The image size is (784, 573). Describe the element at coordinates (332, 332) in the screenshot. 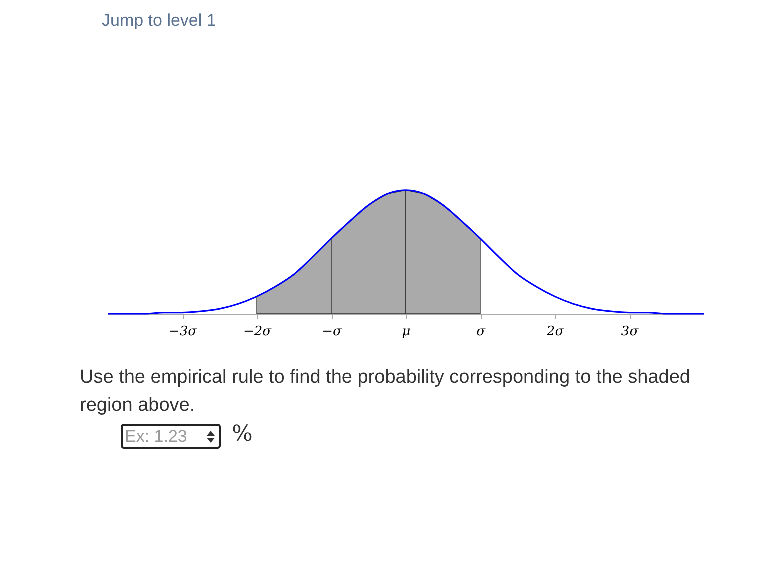

I see `x-tick-label: −σ` at that location.